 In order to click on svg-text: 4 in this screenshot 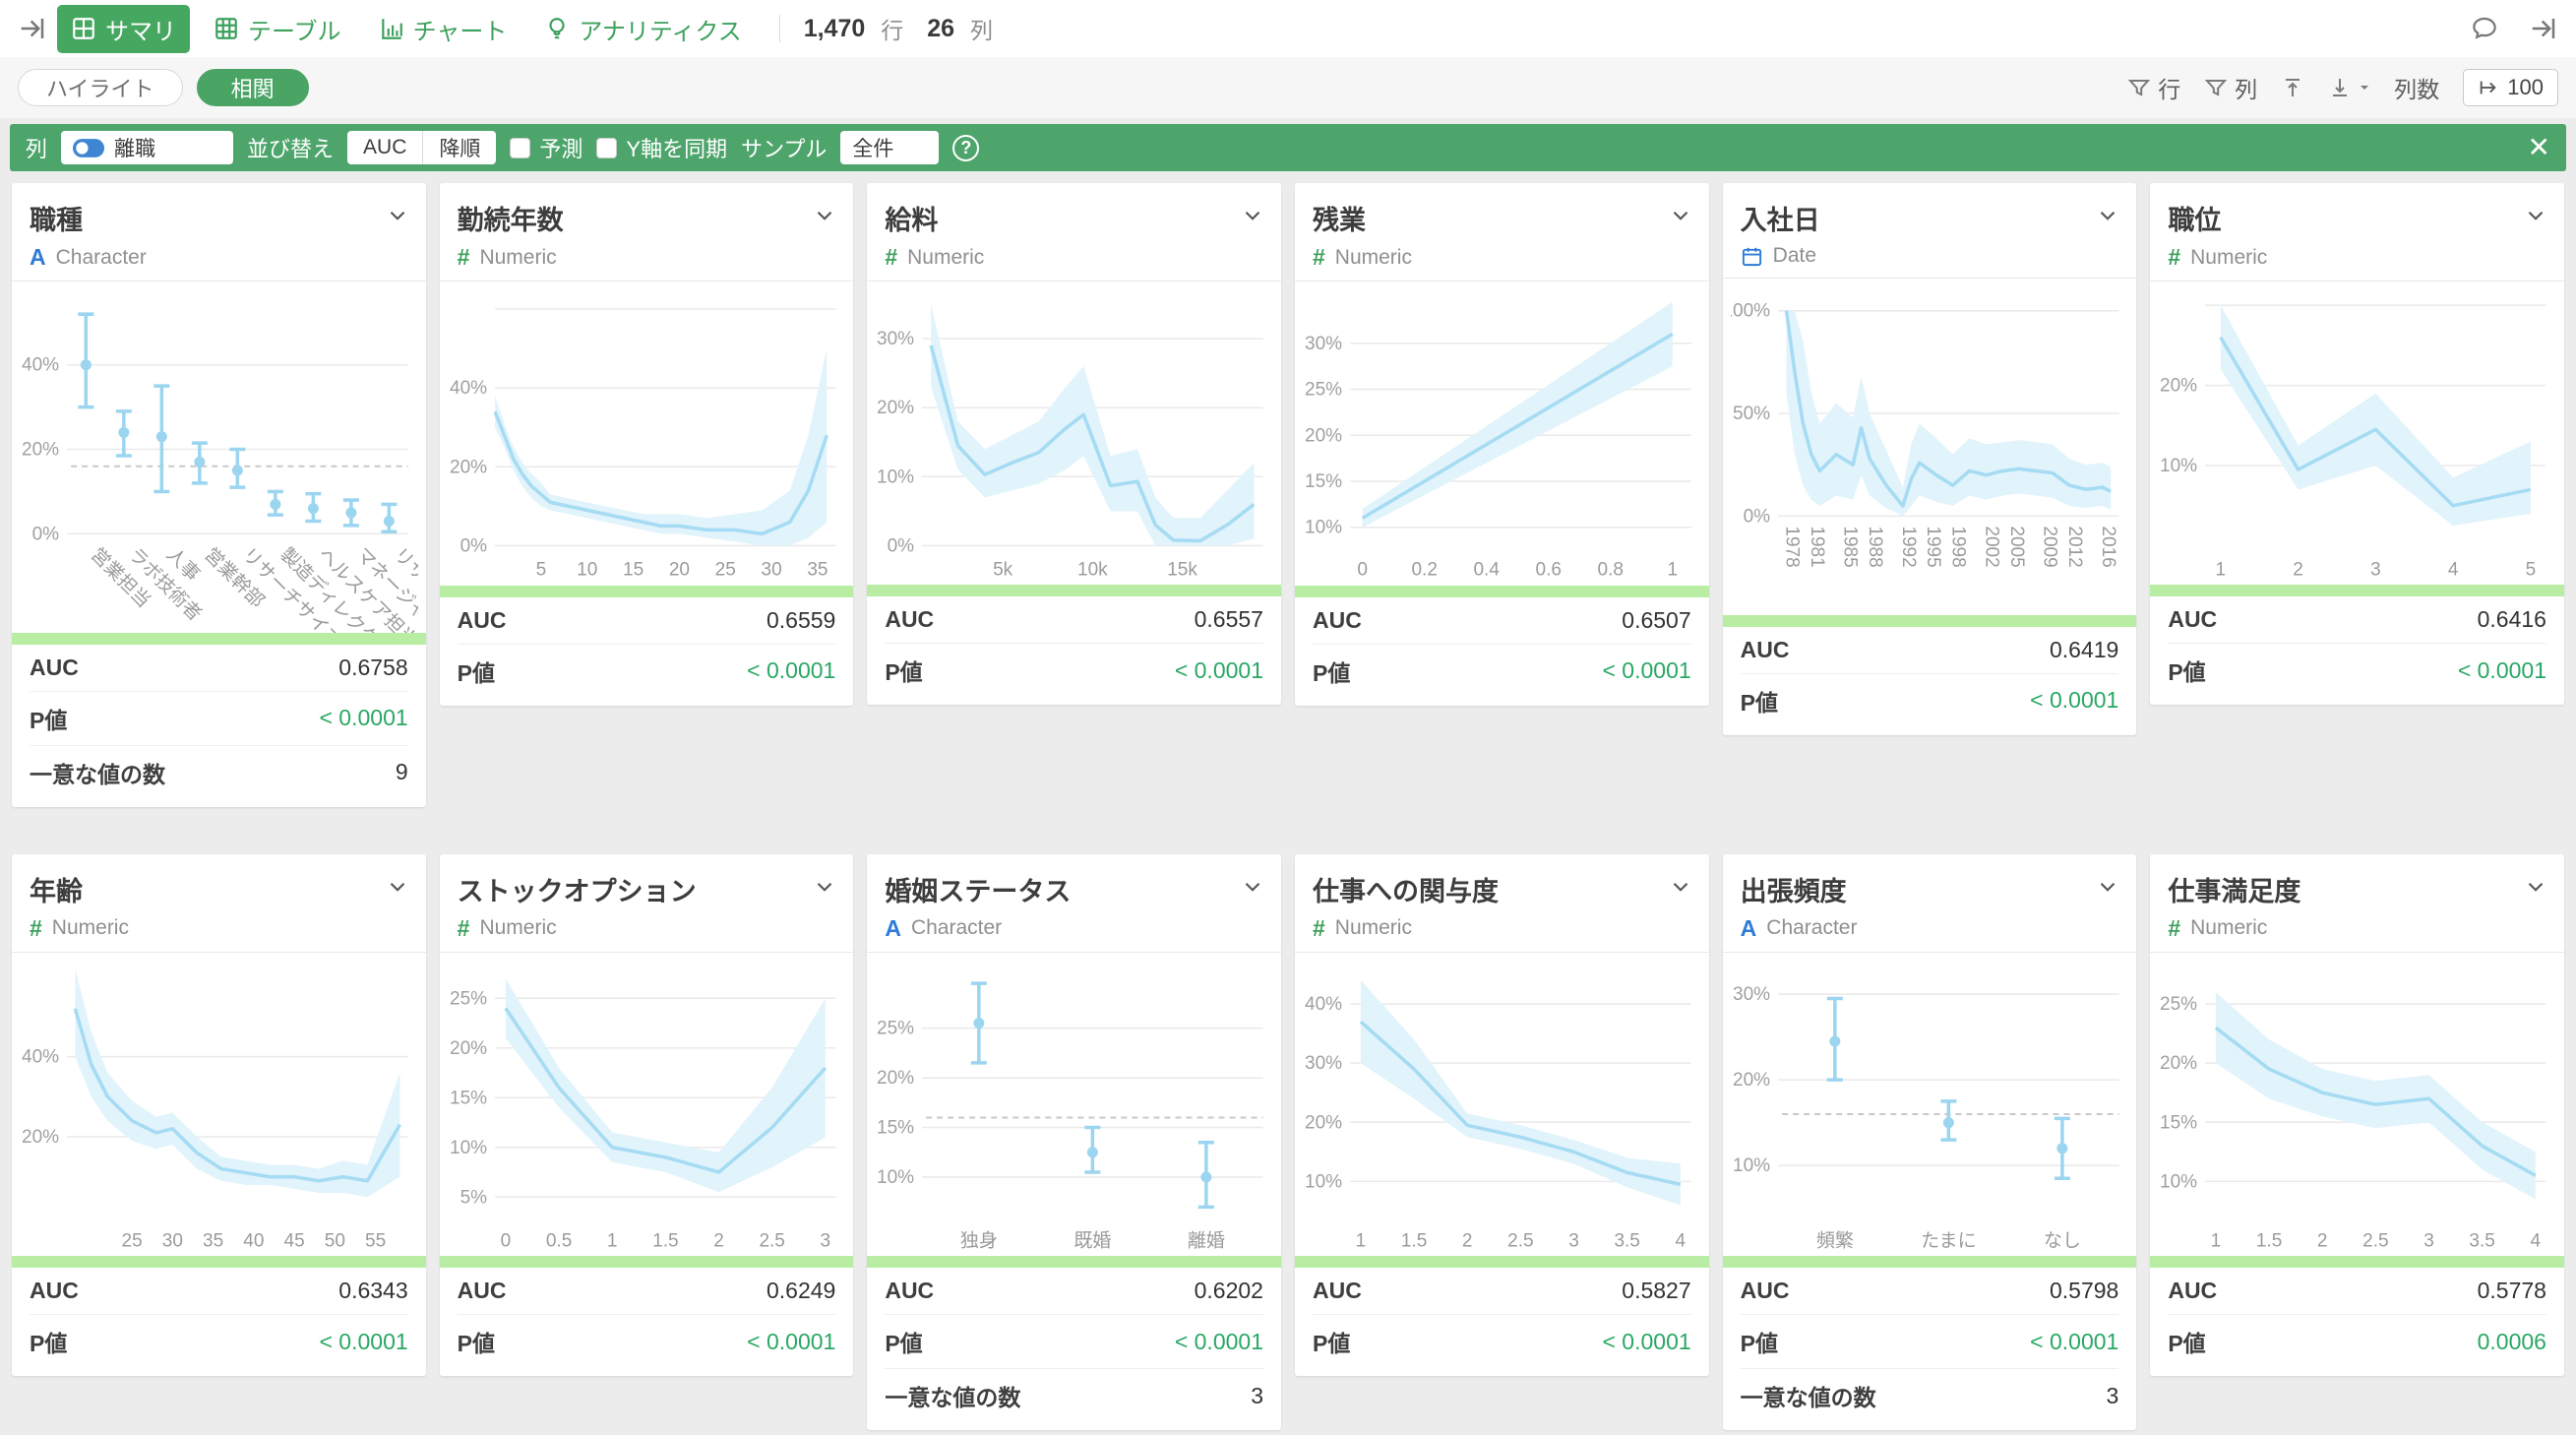, I will do `click(1681, 1241)`.